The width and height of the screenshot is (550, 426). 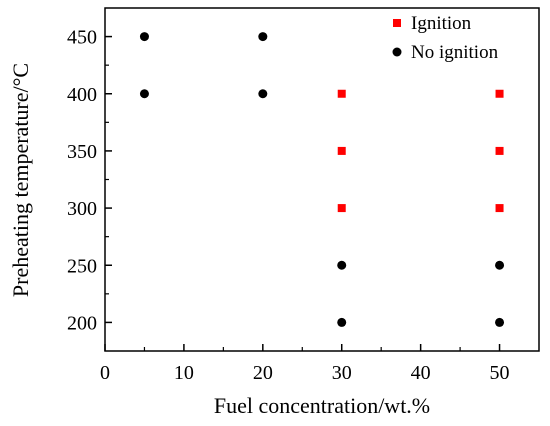 What do you see at coordinates (342, 373) in the screenshot?
I see `x-tick-label: 30` at bounding box center [342, 373].